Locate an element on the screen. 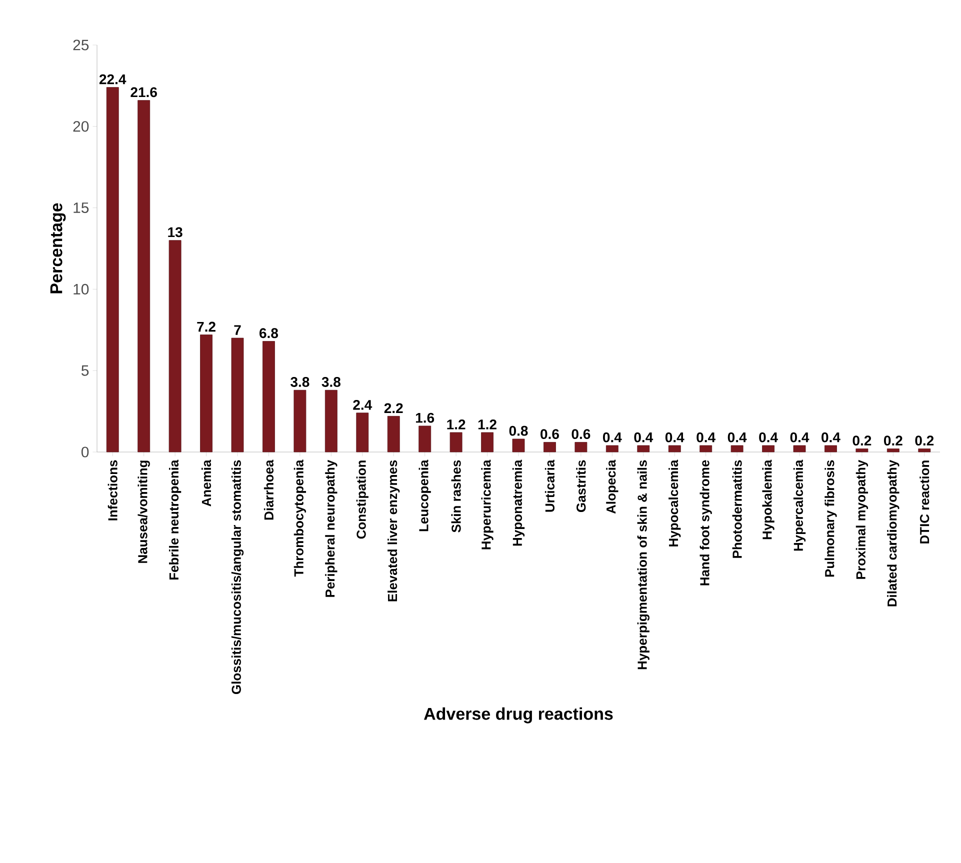 The height and width of the screenshot is (863, 961). y-tick-label: 15 is located at coordinates (81, 208).